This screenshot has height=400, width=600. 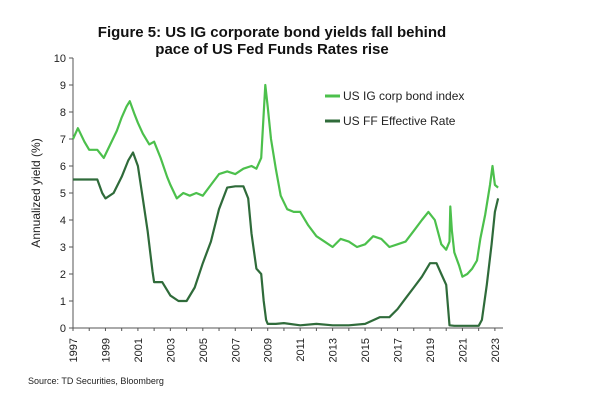 What do you see at coordinates (36, 192) in the screenshot?
I see `y-axis-label: Annualized yield (%)` at bounding box center [36, 192].